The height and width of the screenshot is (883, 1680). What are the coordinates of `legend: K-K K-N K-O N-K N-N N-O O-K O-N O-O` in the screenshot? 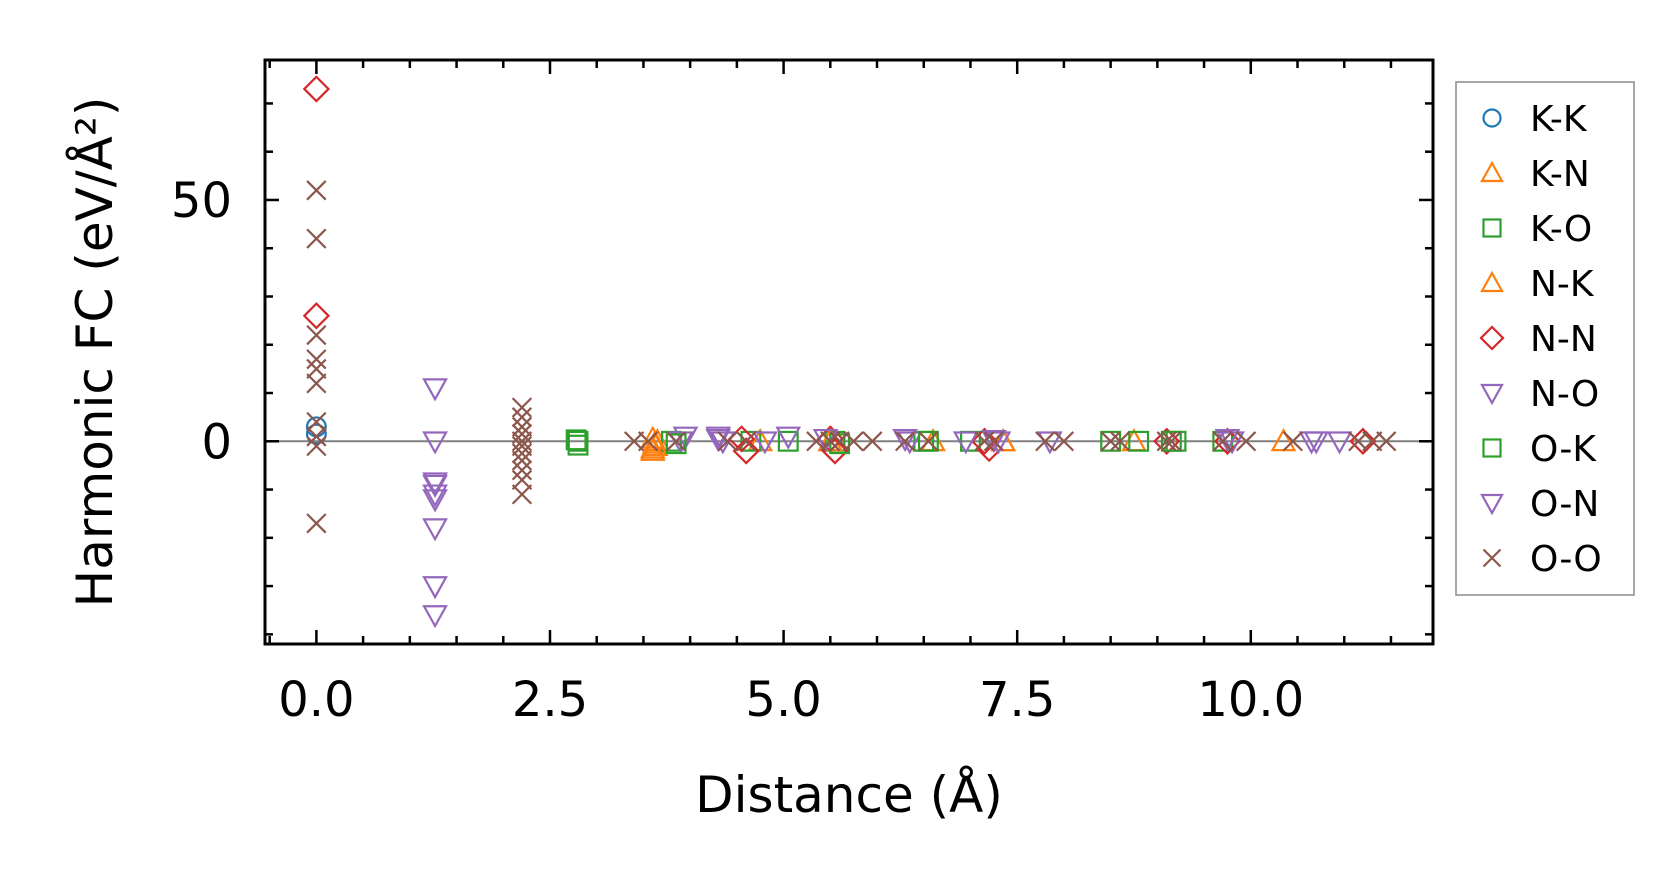 It's located at (1545, 338).